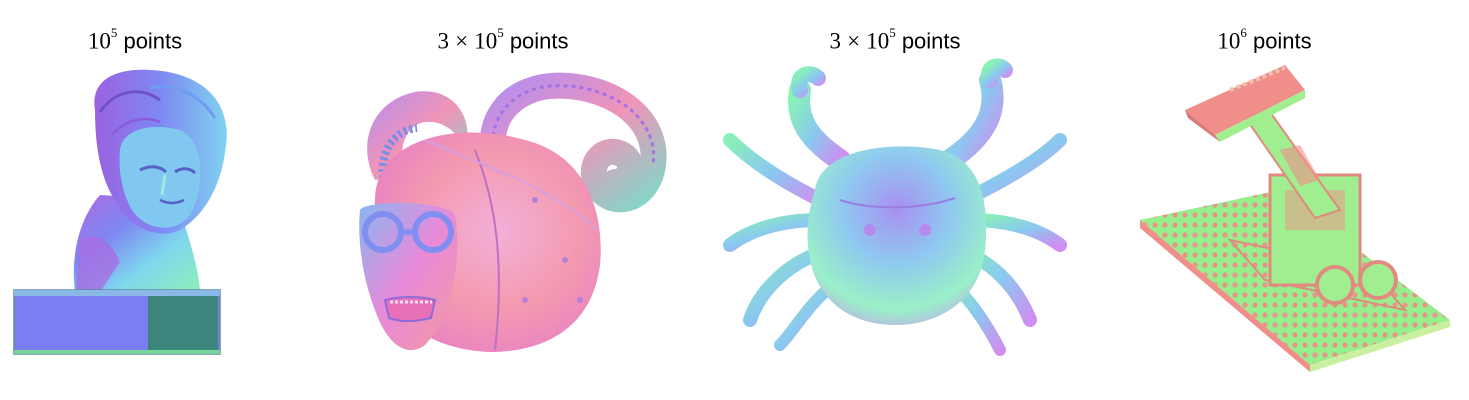 This screenshot has width=1469, height=400. I want to click on bust-render, so click(120, 212).